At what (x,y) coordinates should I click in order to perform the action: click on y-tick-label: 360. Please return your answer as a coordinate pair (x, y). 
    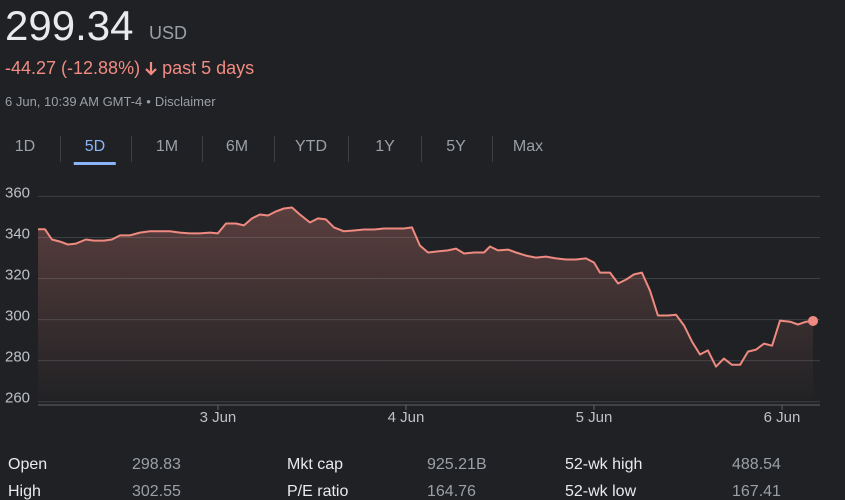
    Looking at the image, I should click on (17, 192).